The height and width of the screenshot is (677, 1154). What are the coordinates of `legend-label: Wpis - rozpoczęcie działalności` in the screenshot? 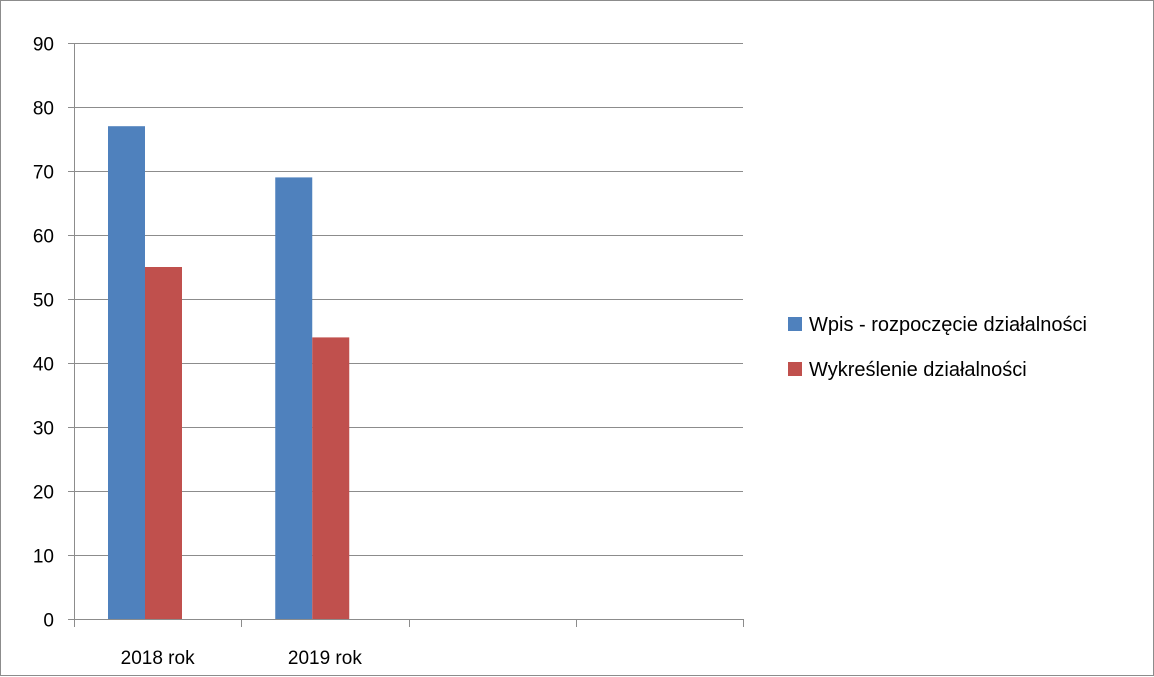 It's located at (948, 325).